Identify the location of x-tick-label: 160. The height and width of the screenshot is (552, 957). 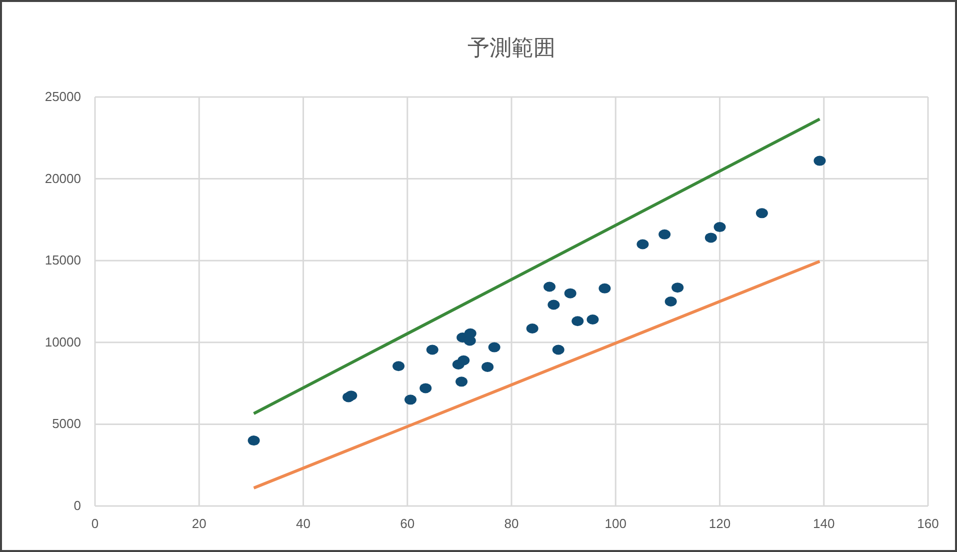
(928, 523).